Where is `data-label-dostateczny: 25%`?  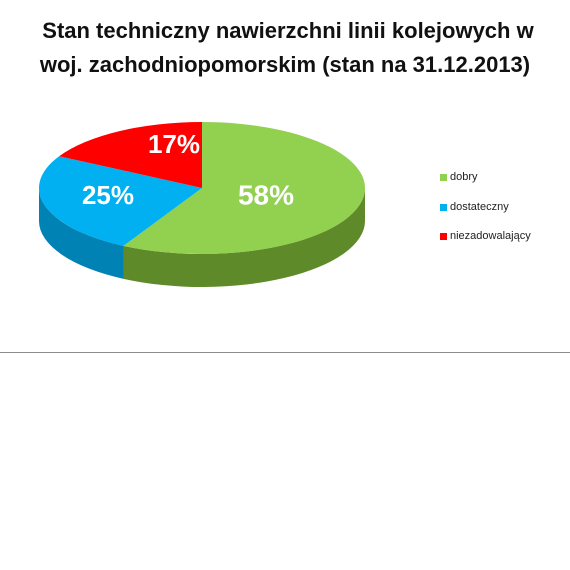
data-label-dostateczny: 25% is located at coordinates (108, 195).